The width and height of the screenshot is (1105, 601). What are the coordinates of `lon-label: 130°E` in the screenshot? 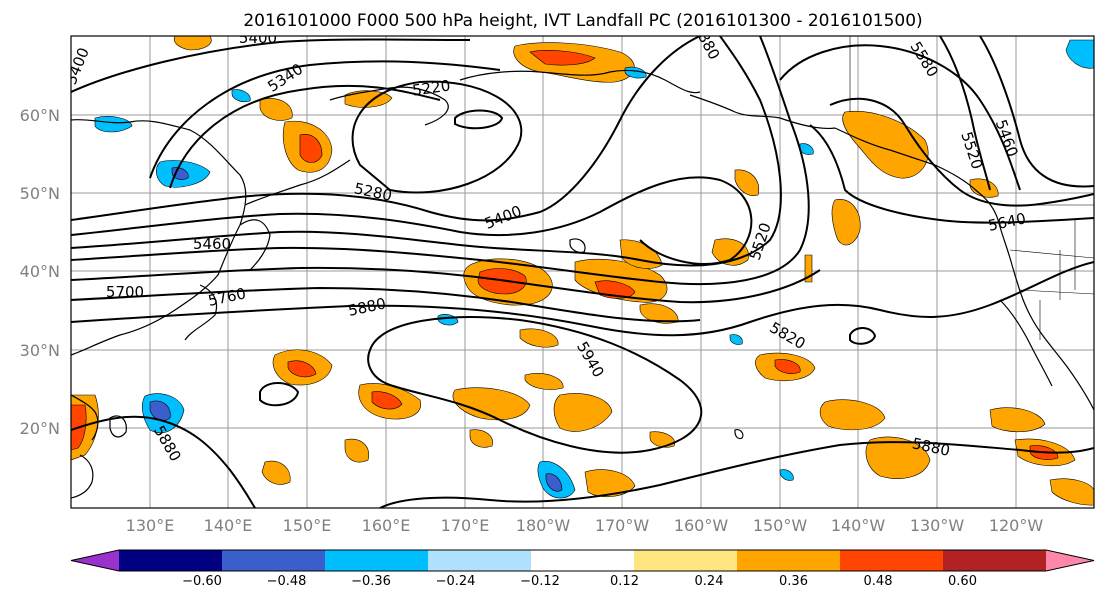 It's located at (150, 525).